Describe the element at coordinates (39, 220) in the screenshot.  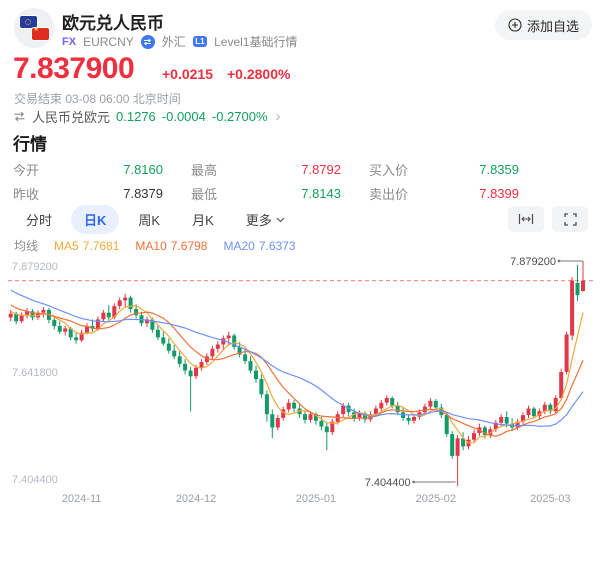
I see `tab-timeline: 分时` at that location.